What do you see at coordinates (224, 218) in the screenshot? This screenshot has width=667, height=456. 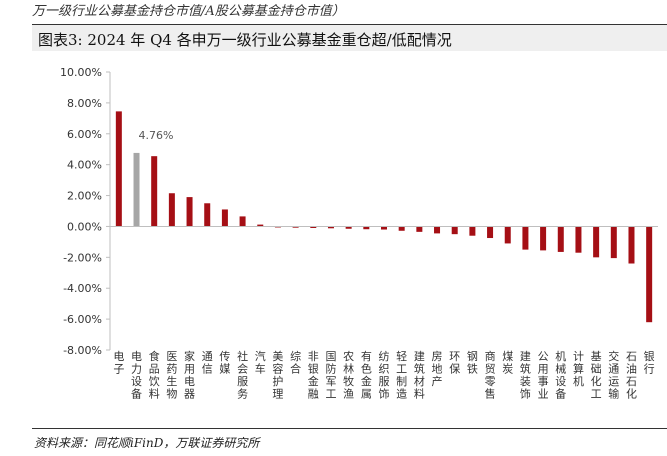 I see `bar-传媒` at bounding box center [224, 218].